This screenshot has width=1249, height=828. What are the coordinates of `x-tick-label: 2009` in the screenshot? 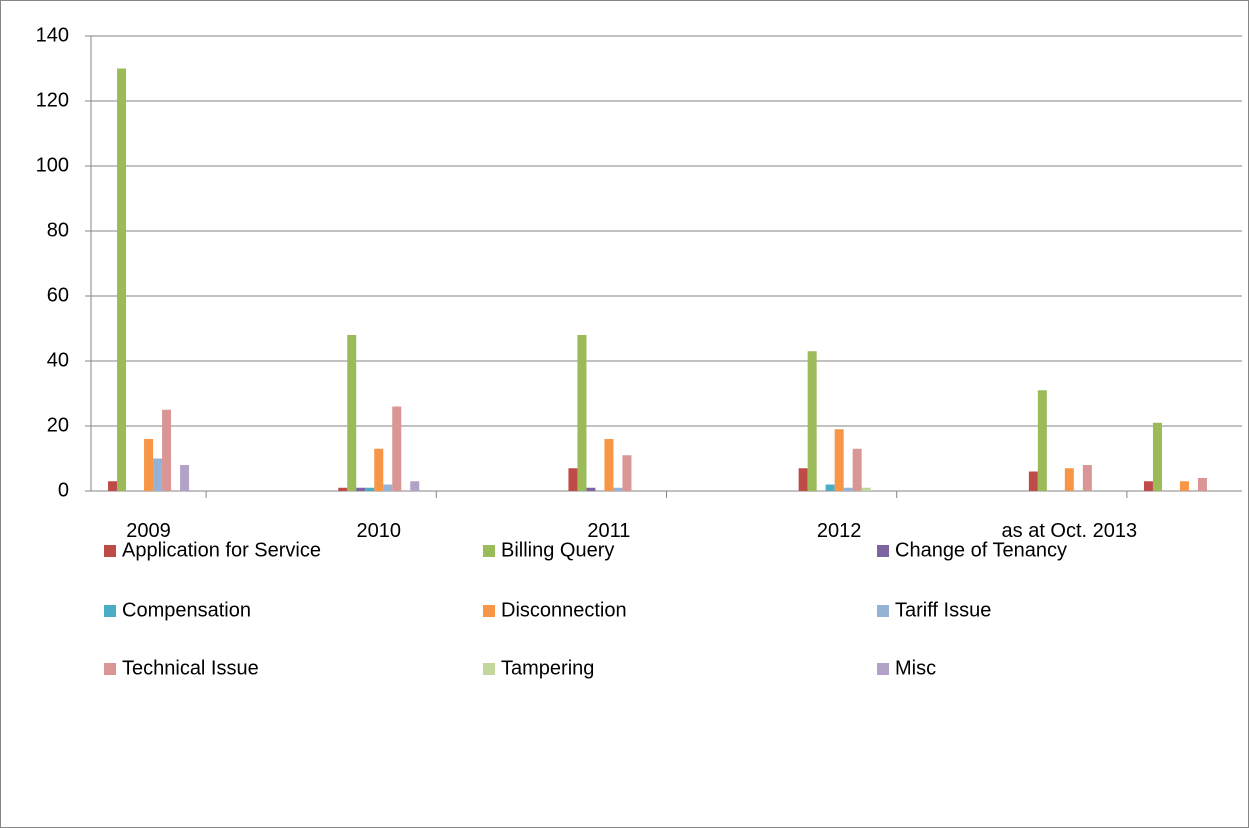 It's located at (148, 531).